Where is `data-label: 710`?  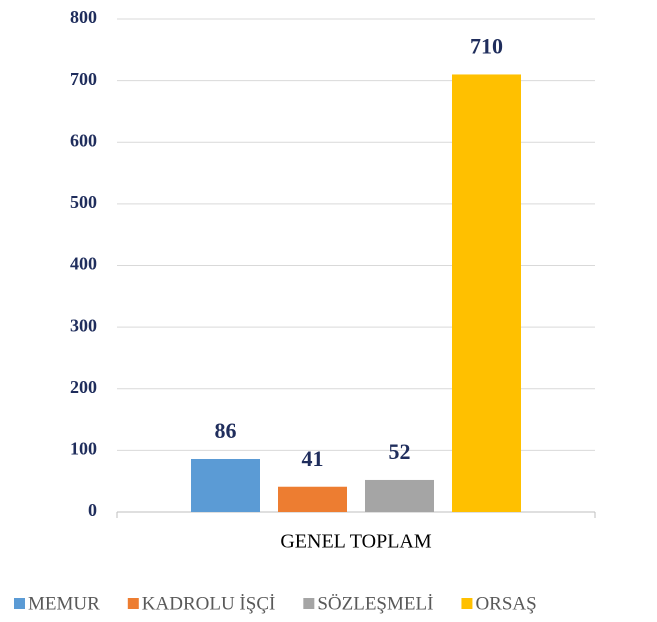
data-label: 710 is located at coordinates (486, 46).